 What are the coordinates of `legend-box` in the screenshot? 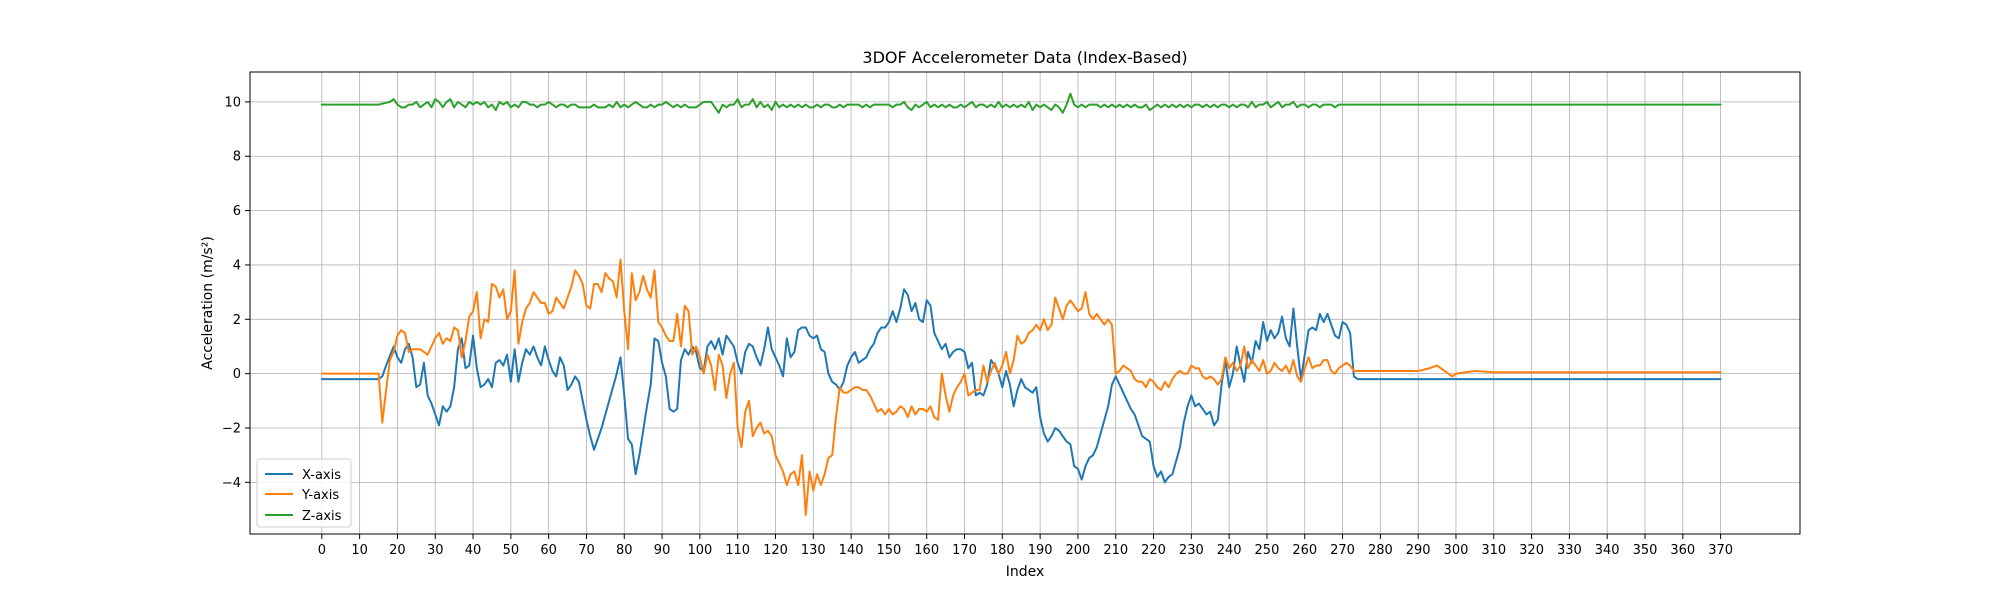 It's located at (304, 493).